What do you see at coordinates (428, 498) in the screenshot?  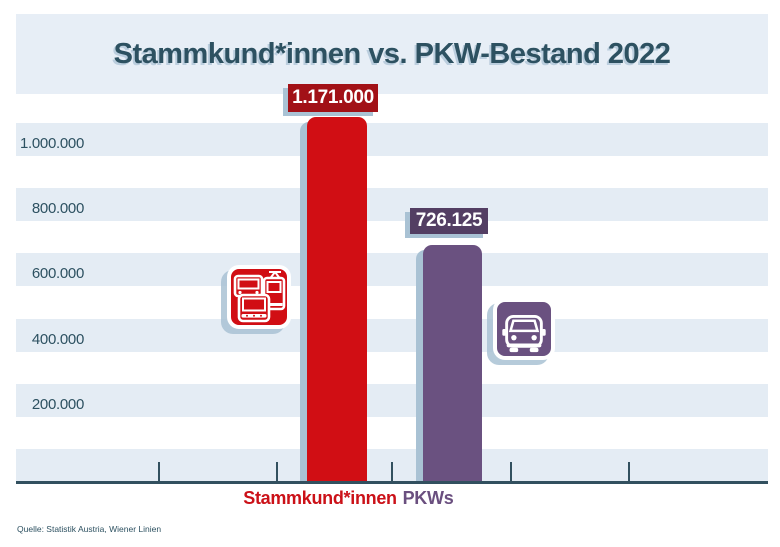 I see `category-label-pkws: PKWs` at bounding box center [428, 498].